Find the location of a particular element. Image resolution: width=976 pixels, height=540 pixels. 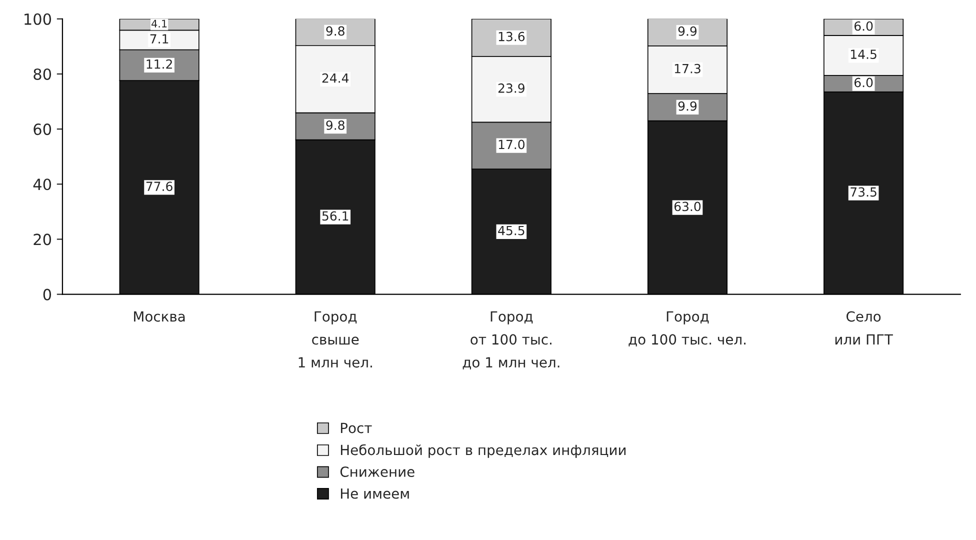

data-label: 17.3 is located at coordinates (687, 69).